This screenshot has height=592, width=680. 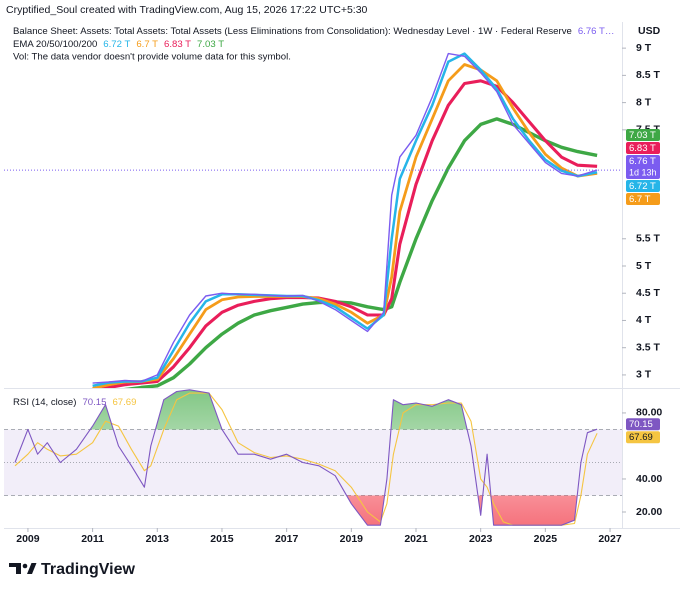 What do you see at coordinates (94, 402) in the screenshot?
I see `legend-value: 70.15` at bounding box center [94, 402].